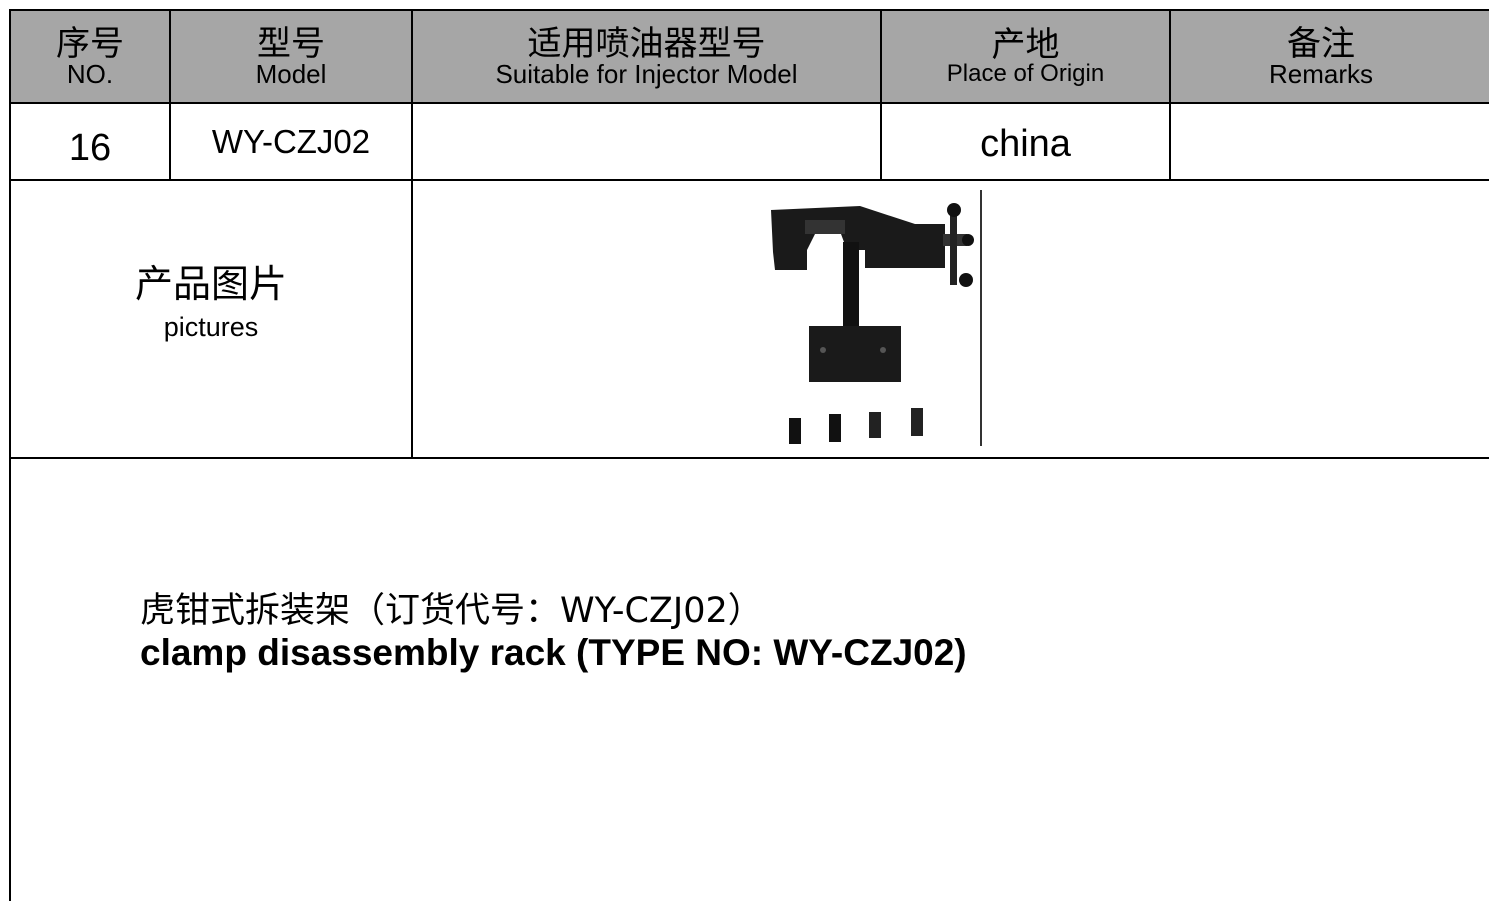 The height and width of the screenshot is (901, 1489). I want to click on header-cell: 适用喷油器型号 Suitable for Injector Model, so click(646, 56).